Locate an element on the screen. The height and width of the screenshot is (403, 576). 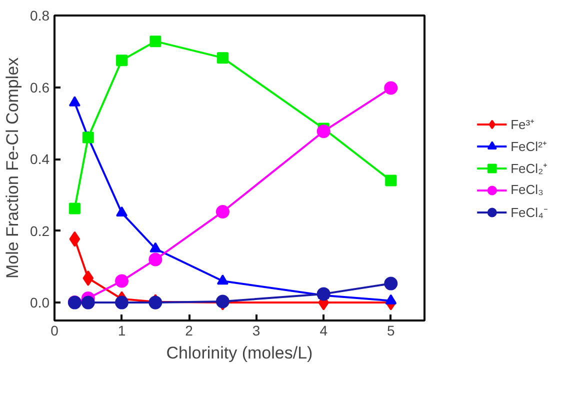
x-tick-label: 5 is located at coordinates (390, 330).